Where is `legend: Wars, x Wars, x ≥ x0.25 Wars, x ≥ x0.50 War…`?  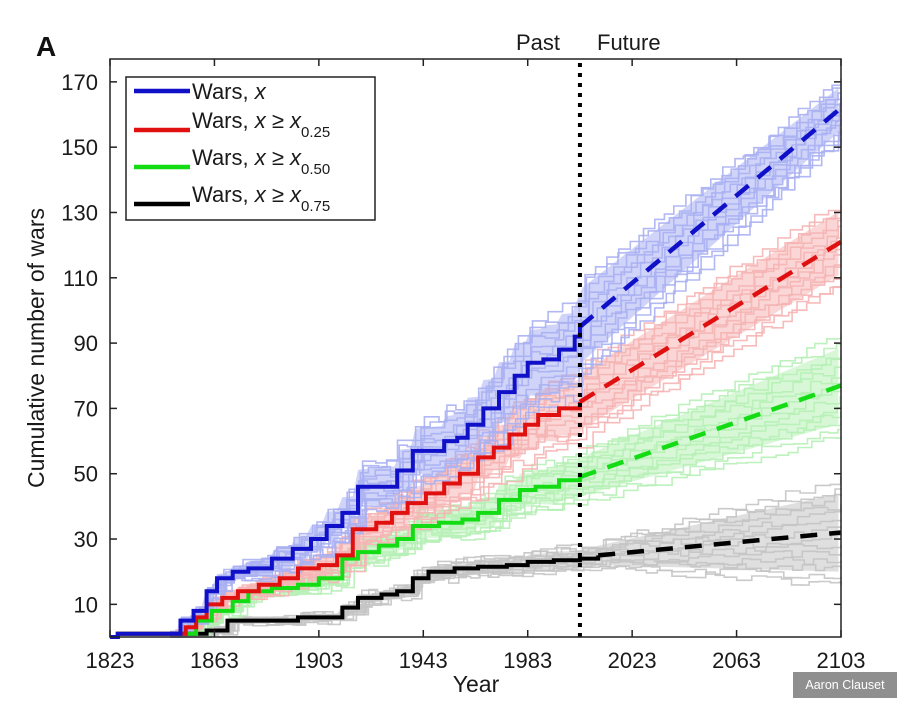 legend: Wars, x Wars, x ≥ x0.25 Wars, x ≥ x0.50 War… is located at coordinates (250, 148).